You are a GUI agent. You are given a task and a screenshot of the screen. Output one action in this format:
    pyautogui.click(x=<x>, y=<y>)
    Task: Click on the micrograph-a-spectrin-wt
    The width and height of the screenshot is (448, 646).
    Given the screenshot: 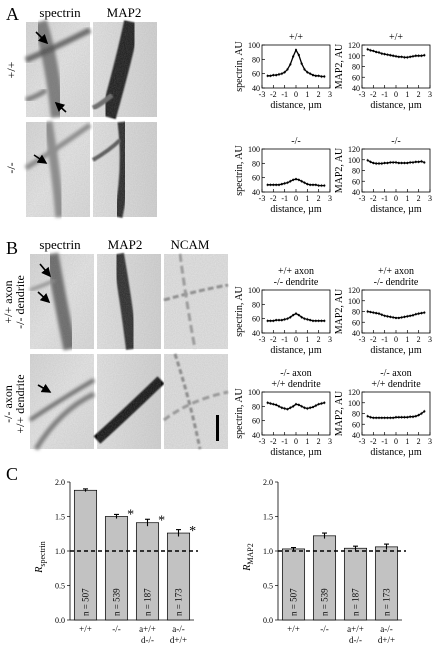 What is the action you would take?
    pyautogui.click(x=58, y=68)
    